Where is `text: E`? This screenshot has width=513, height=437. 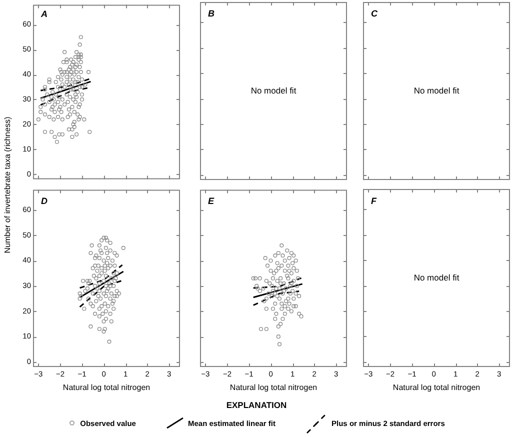 text: E is located at coordinates (211, 201).